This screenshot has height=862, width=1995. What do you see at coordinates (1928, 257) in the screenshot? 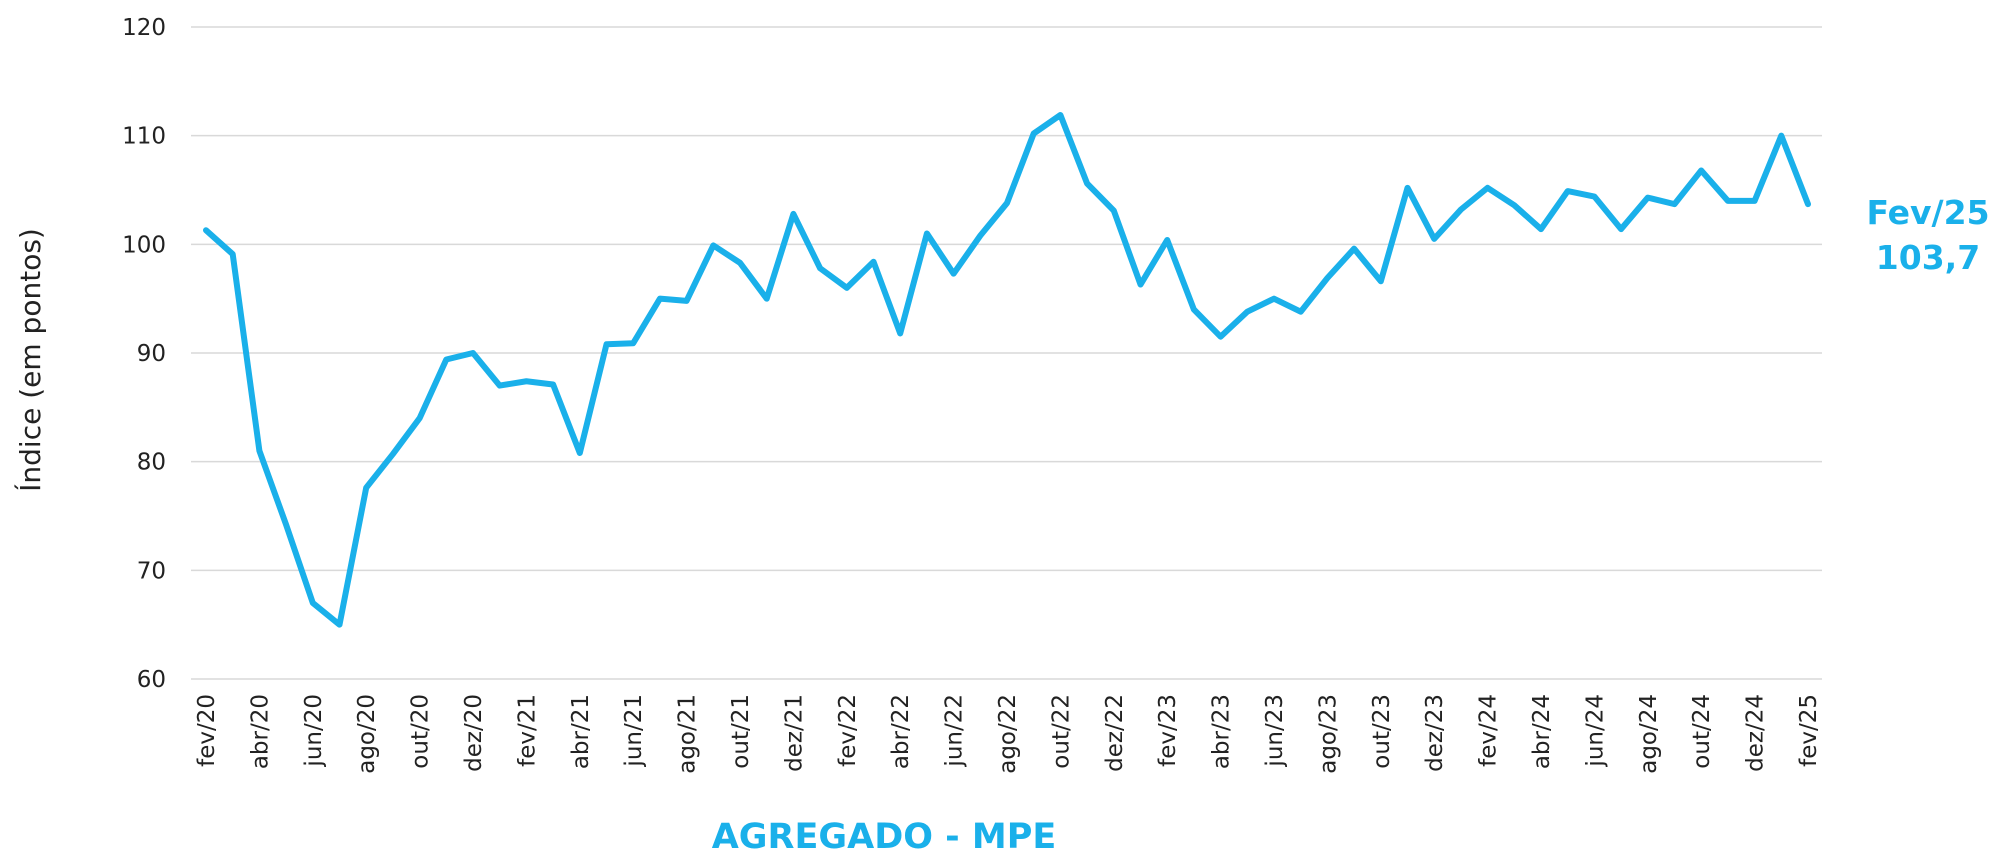
I see `annotation: 103,7` at bounding box center [1928, 257].